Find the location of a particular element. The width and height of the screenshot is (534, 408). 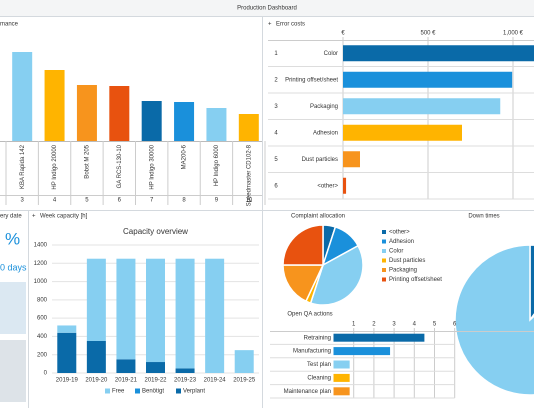

category-number: 6 is located at coordinates (120, 201).